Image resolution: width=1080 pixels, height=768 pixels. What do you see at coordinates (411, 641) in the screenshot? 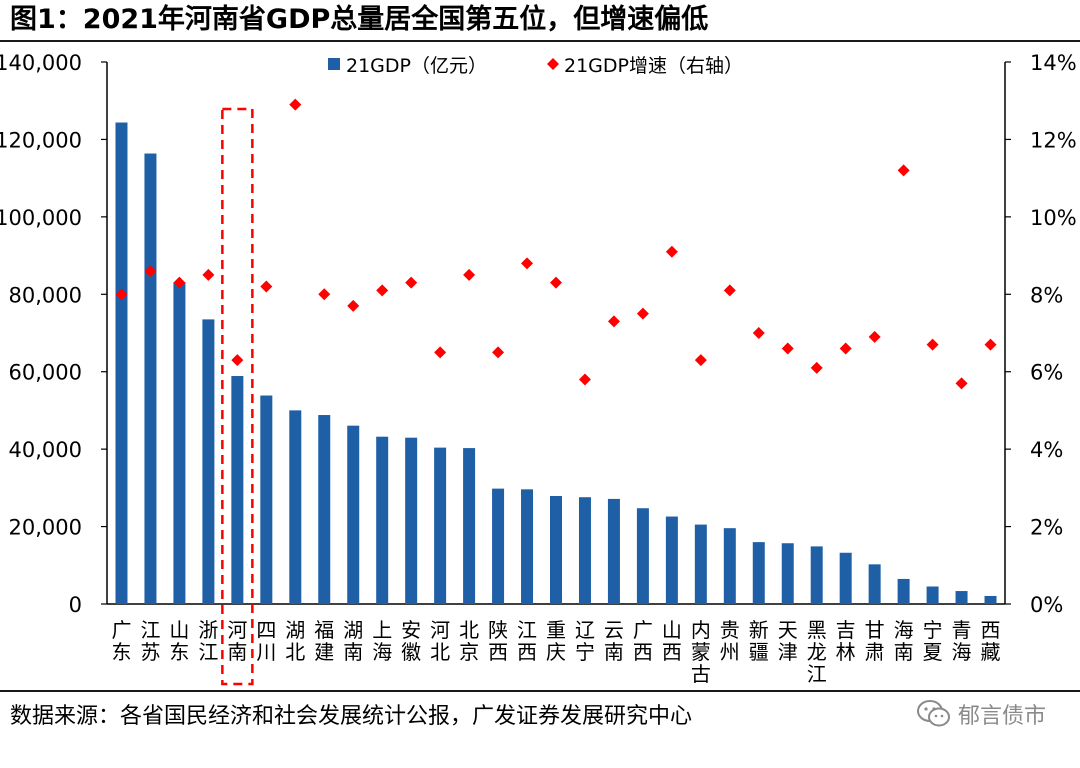
I see `category-label: 安徽` at bounding box center [411, 641].